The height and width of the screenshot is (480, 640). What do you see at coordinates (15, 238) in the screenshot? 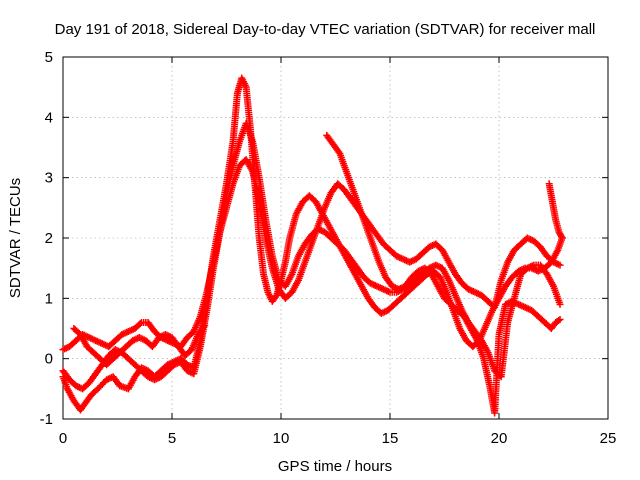
I see `y-axis-label: SDTVAR / TECUs` at bounding box center [15, 238].